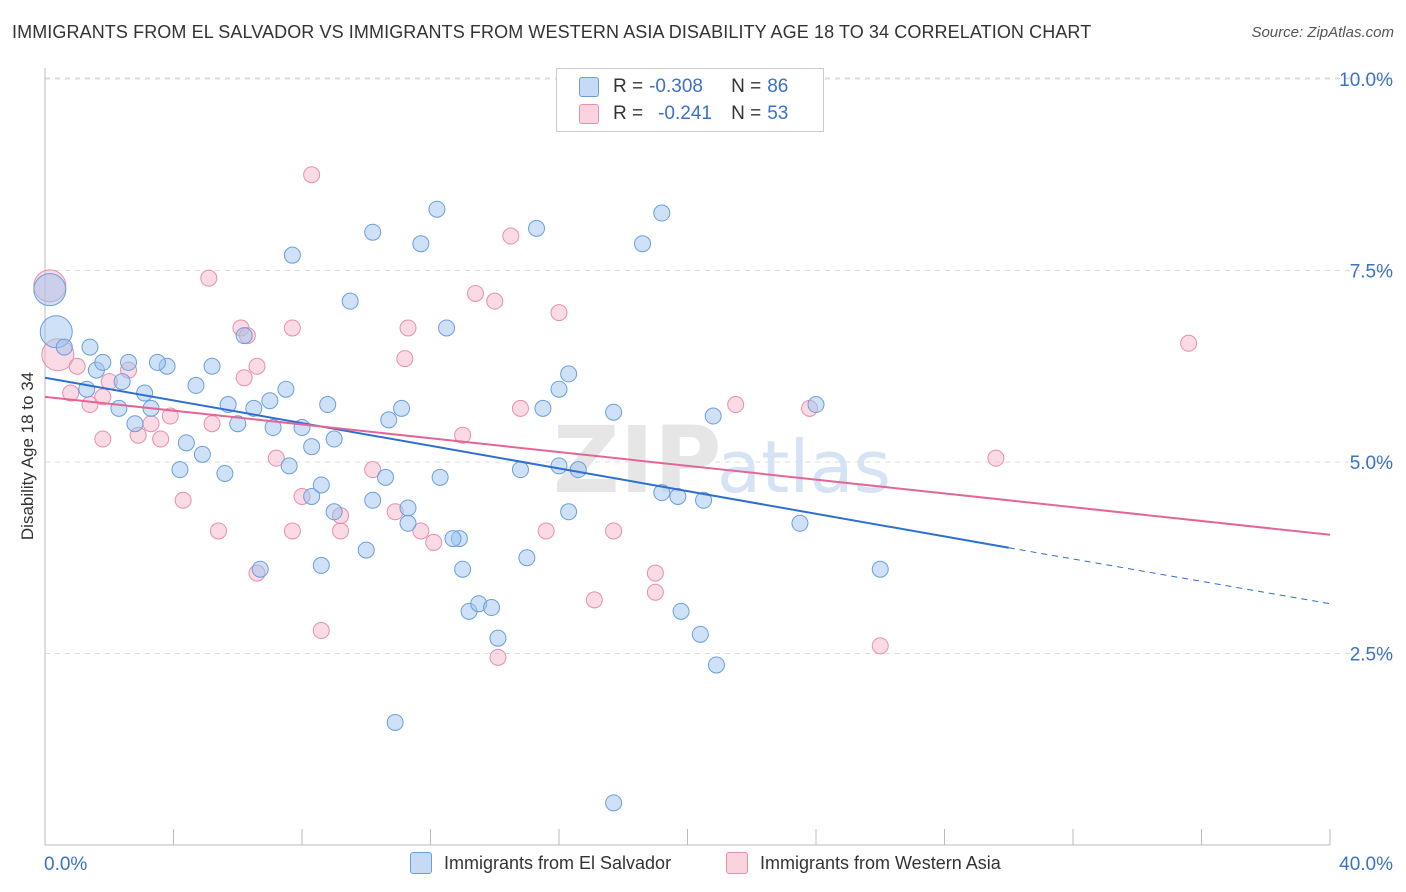  What do you see at coordinates (804, 467) in the screenshot?
I see `watermark-atlas: atlas` at bounding box center [804, 467].